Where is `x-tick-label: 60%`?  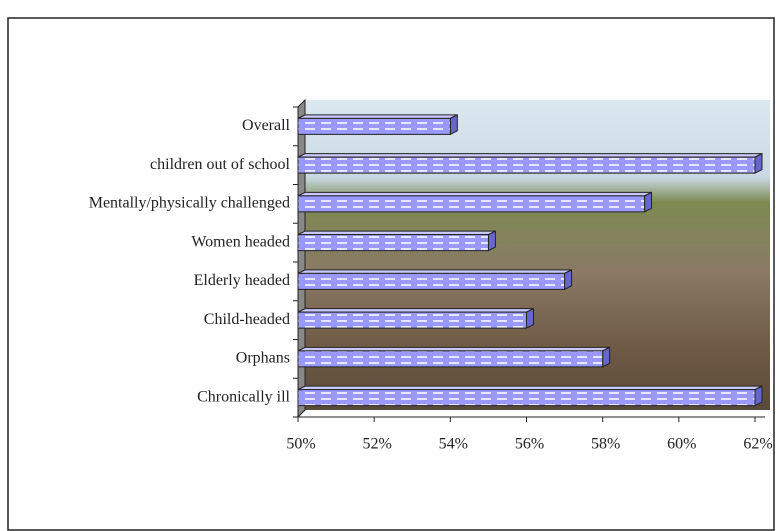
x-tick-label: 60% is located at coordinates (681, 444).